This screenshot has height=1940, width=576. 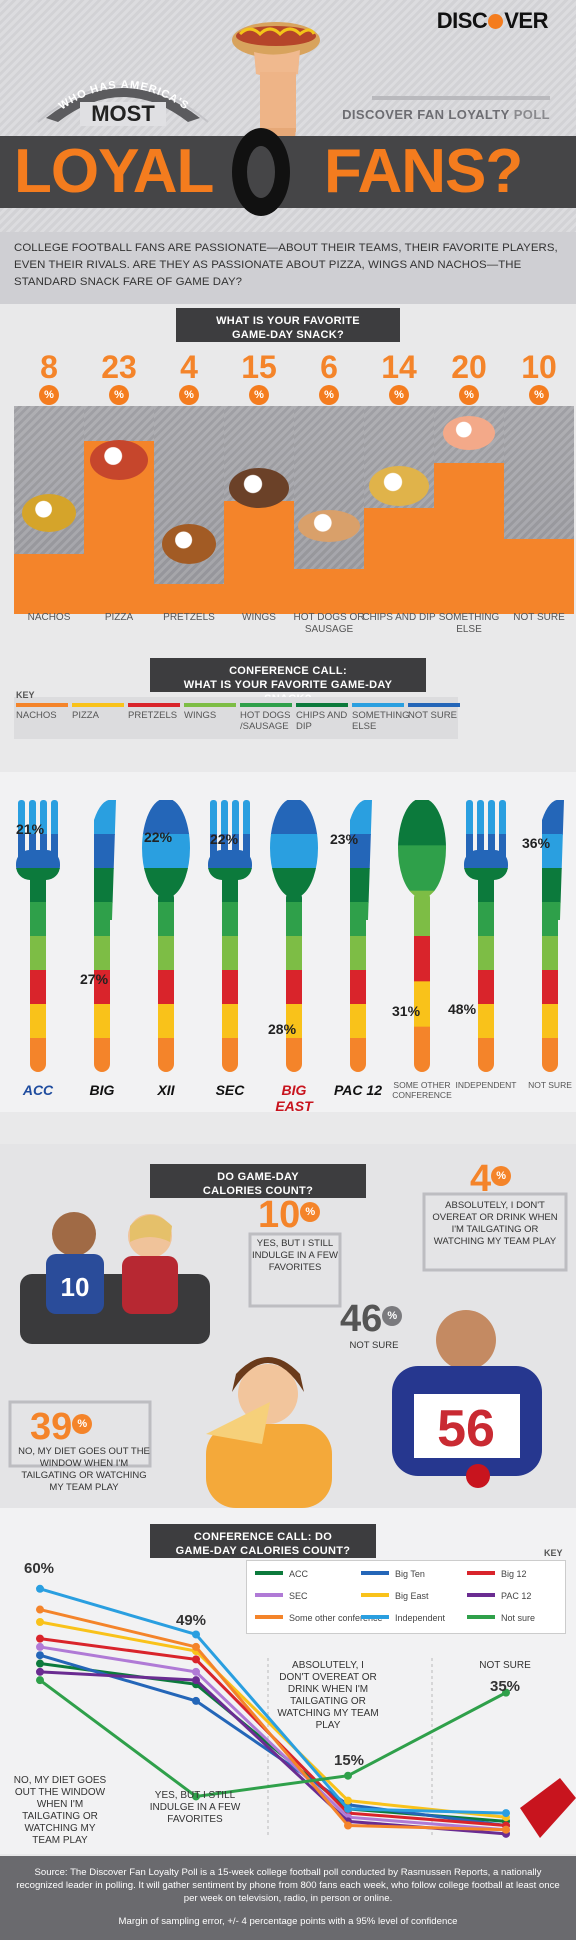 I want to click on utensil-pct: 31%, so click(x=406, y=1011).